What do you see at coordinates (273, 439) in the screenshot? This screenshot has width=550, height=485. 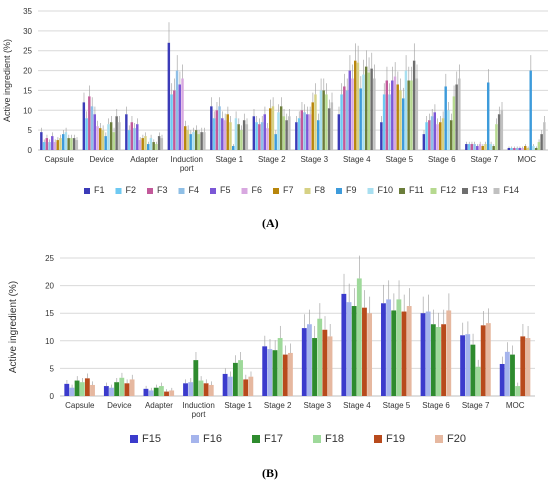 I see `legend-label: F17` at bounding box center [273, 439].